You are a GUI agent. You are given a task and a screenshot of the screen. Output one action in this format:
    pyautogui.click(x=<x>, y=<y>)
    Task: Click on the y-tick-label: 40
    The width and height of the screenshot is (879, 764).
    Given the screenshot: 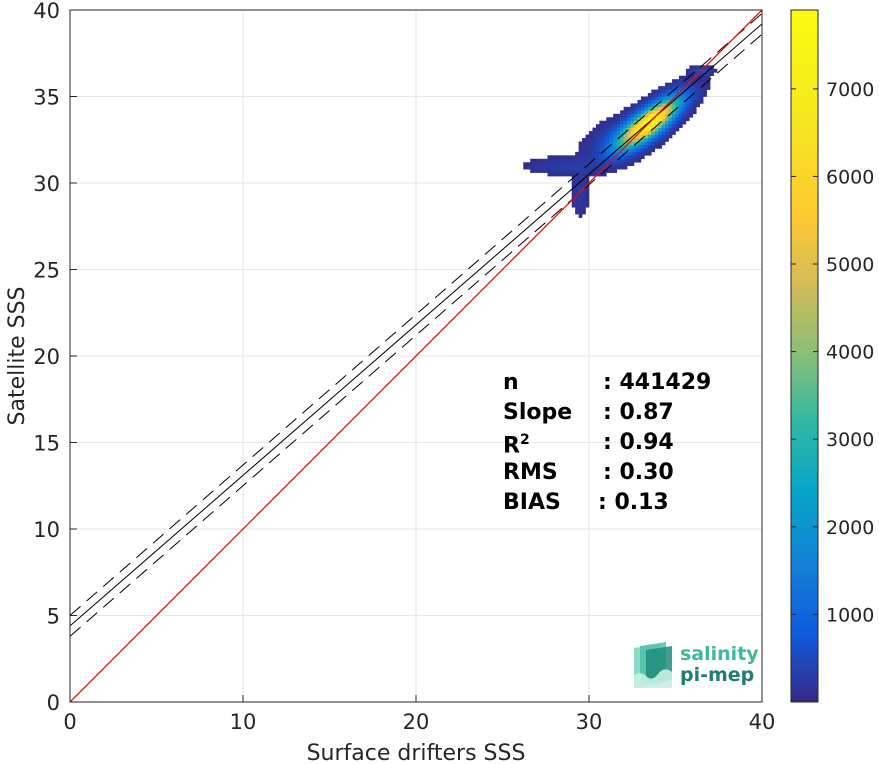 What is the action you would take?
    pyautogui.click(x=46, y=11)
    